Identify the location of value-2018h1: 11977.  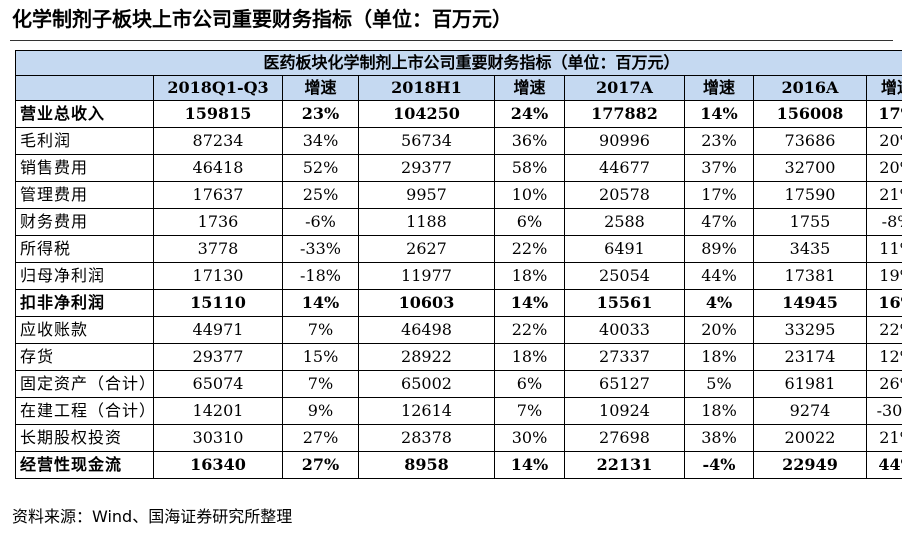
(426, 276).